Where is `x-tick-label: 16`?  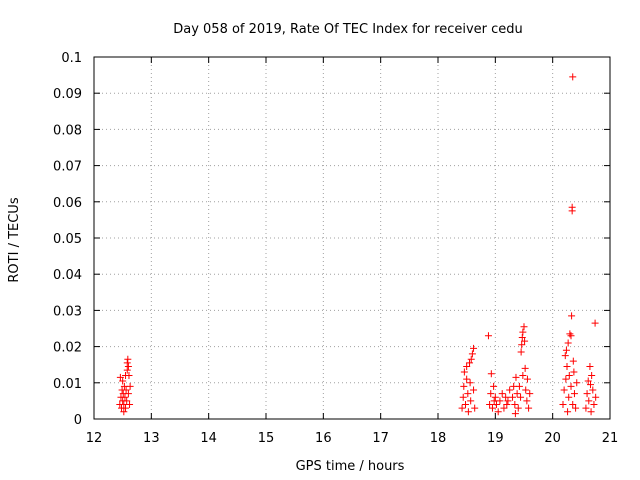
x-tick-label: 16 is located at coordinates (323, 438).